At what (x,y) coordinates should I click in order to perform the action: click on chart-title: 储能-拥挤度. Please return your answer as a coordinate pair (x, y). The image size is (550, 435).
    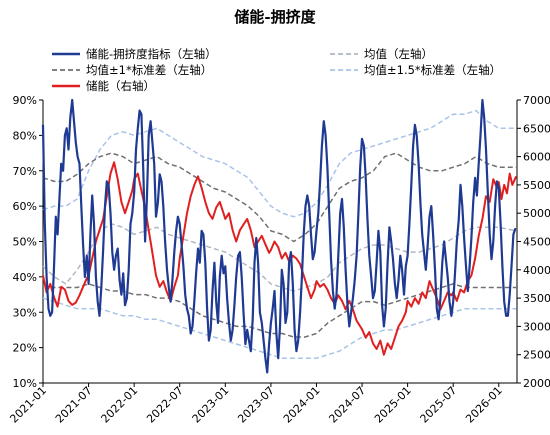
    Looking at the image, I should click on (275, 17).